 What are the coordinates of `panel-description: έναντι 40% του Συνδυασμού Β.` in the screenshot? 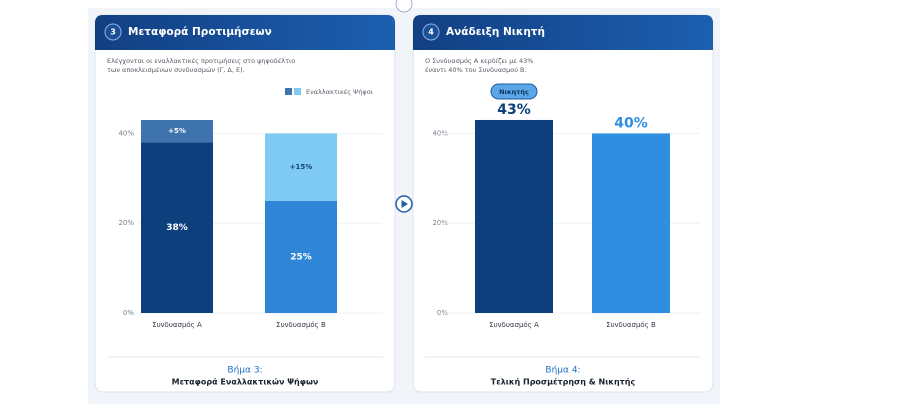 It's located at (476, 70).